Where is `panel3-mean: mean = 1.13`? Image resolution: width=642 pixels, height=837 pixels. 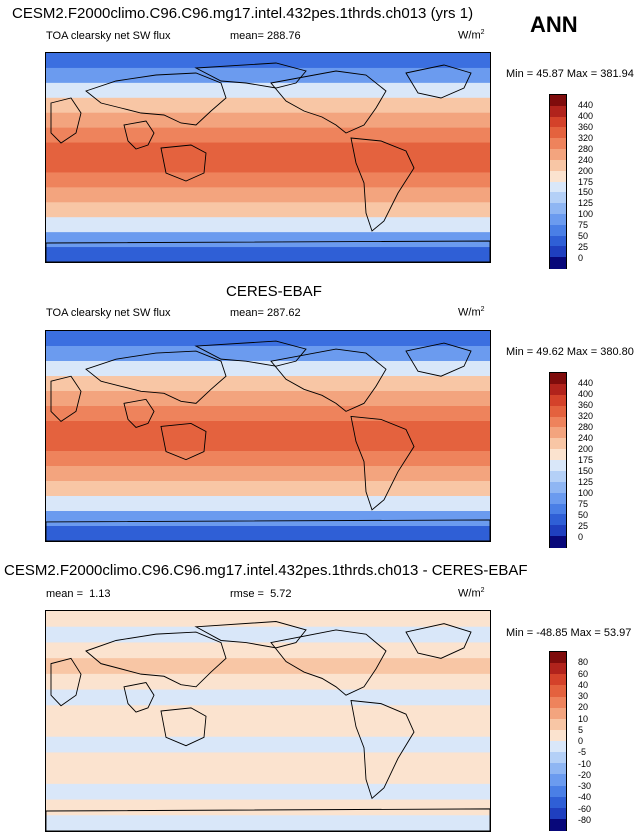 panel3-mean: mean = 1.13 is located at coordinates (78, 594).